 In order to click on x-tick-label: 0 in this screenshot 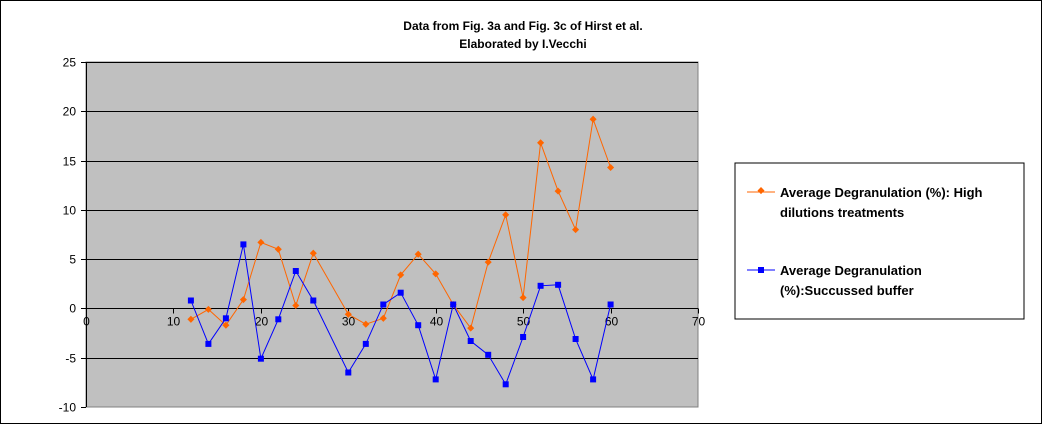, I will do `click(86, 322)`.